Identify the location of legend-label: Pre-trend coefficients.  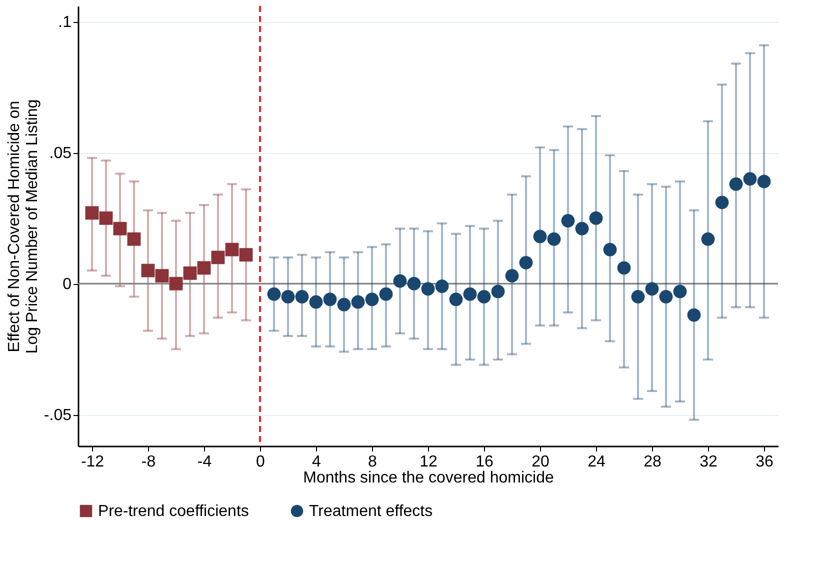
(173, 511).